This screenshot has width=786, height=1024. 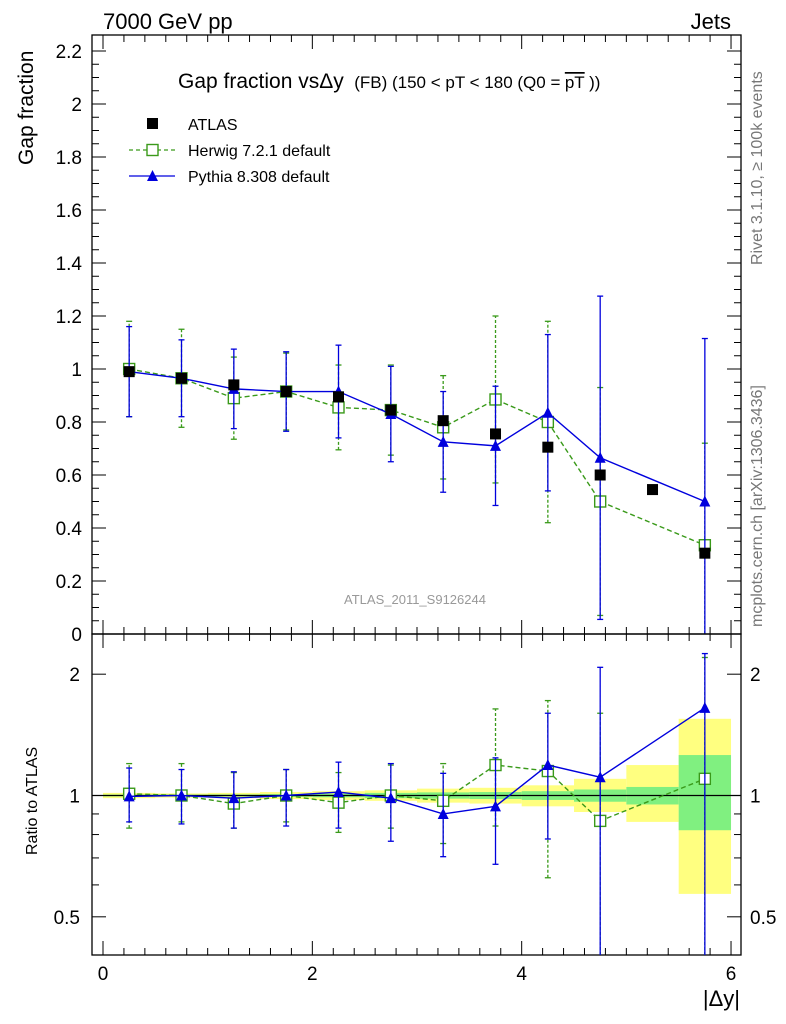 What do you see at coordinates (76, 635) in the screenshot?
I see `main-ytick-label: 0` at bounding box center [76, 635].